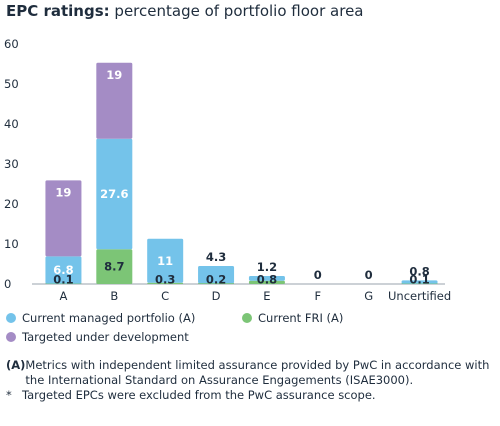 This screenshot has height=426, width=500. Describe the element at coordinates (11, 44) in the screenshot. I see `y-tick-label: 60` at that location.